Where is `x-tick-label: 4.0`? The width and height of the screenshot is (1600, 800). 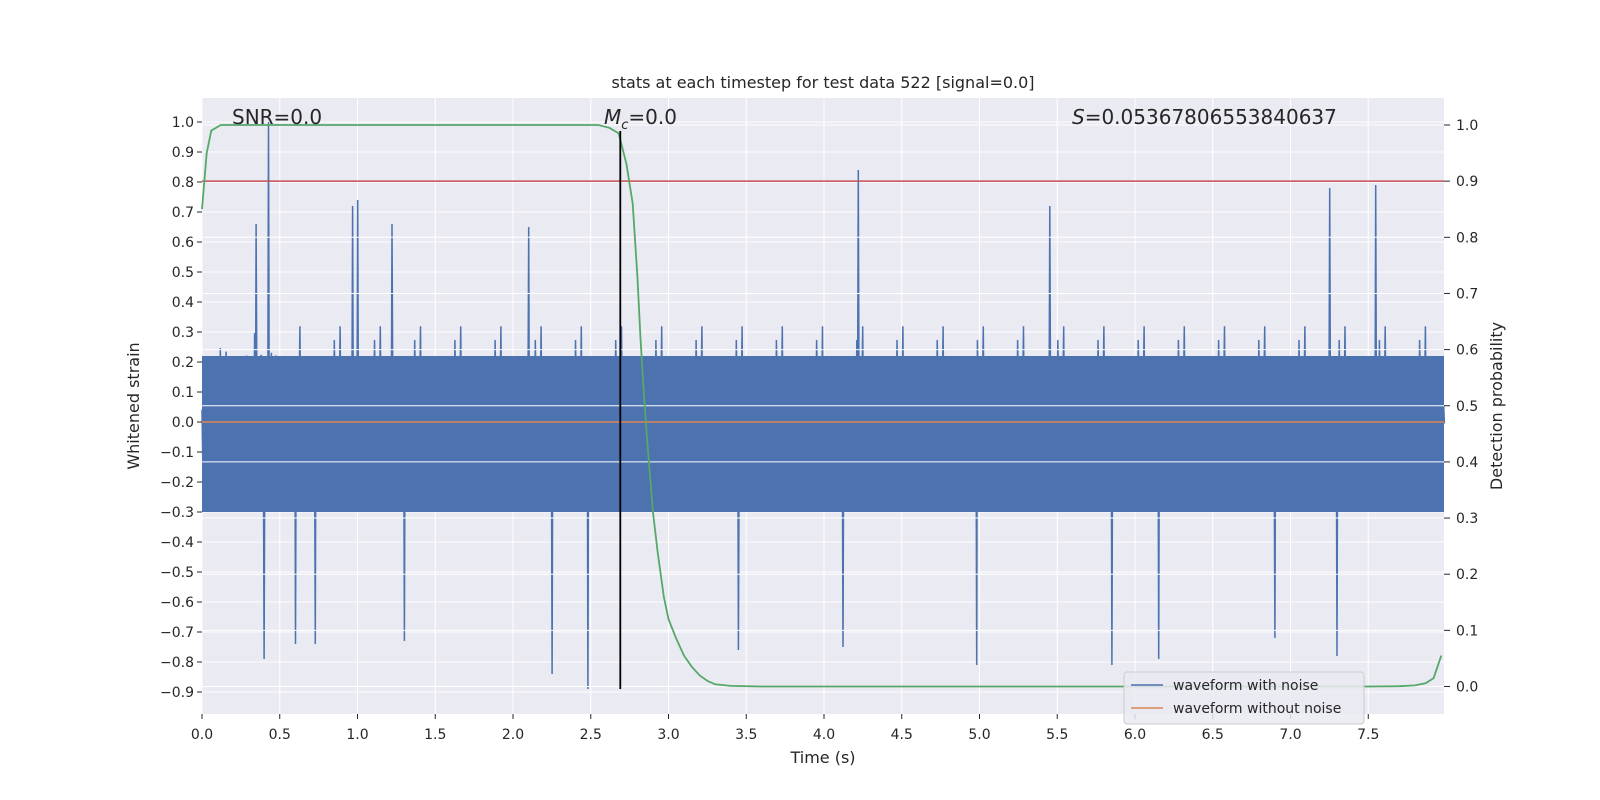 x-tick-label: 4.0 is located at coordinates (824, 735).